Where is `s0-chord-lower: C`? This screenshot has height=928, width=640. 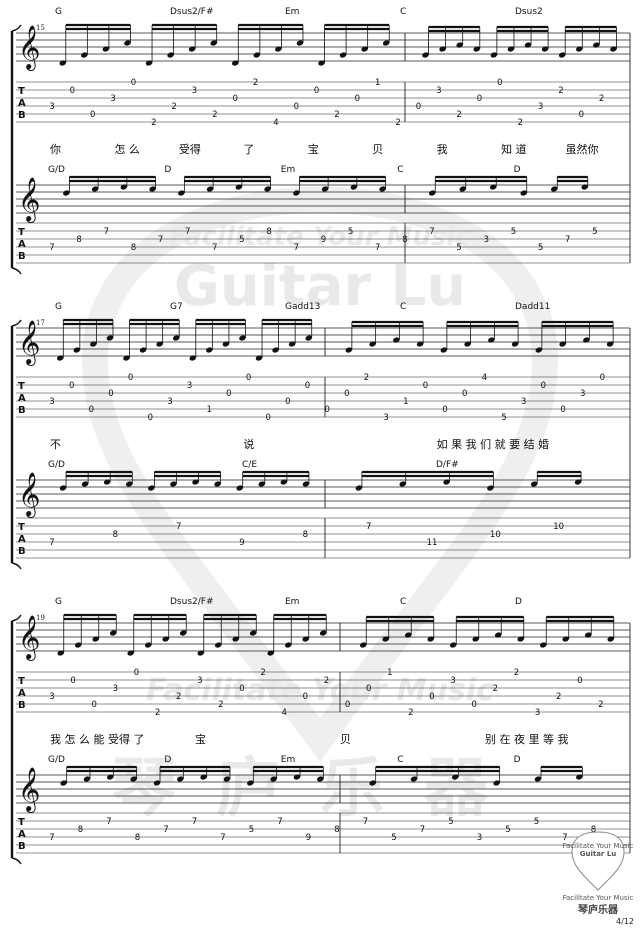 s0-chord-lower: C is located at coordinates (400, 170).